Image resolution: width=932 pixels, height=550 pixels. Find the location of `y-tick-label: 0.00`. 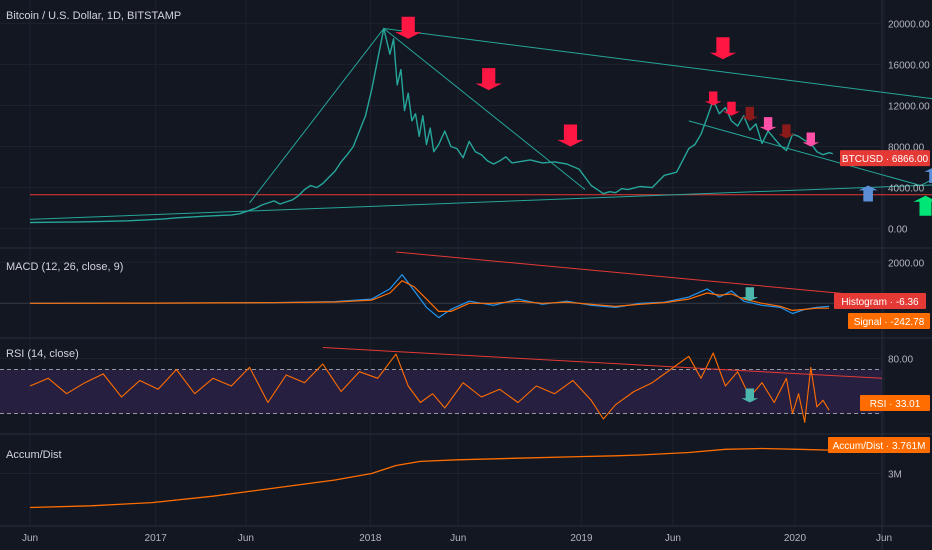

y-tick-label: 0.00 is located at coordinates (898, 230).